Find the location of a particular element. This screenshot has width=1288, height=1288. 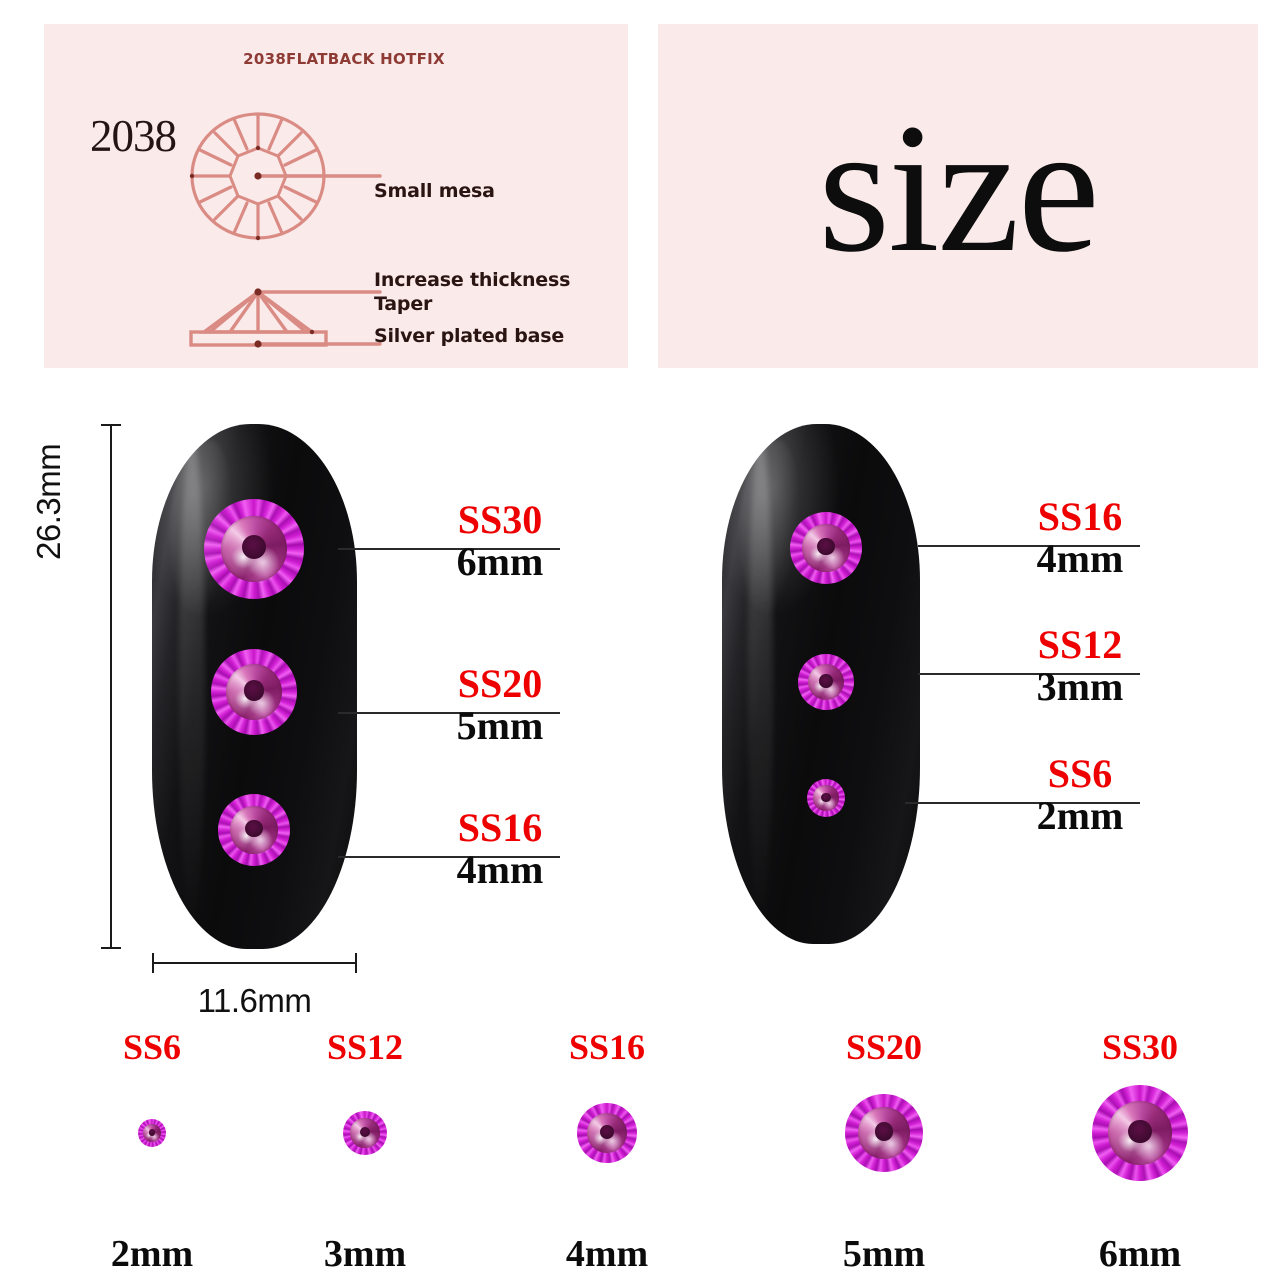

annotation-increase-thickness: Increase thickness is located at coordinates (472, 280).